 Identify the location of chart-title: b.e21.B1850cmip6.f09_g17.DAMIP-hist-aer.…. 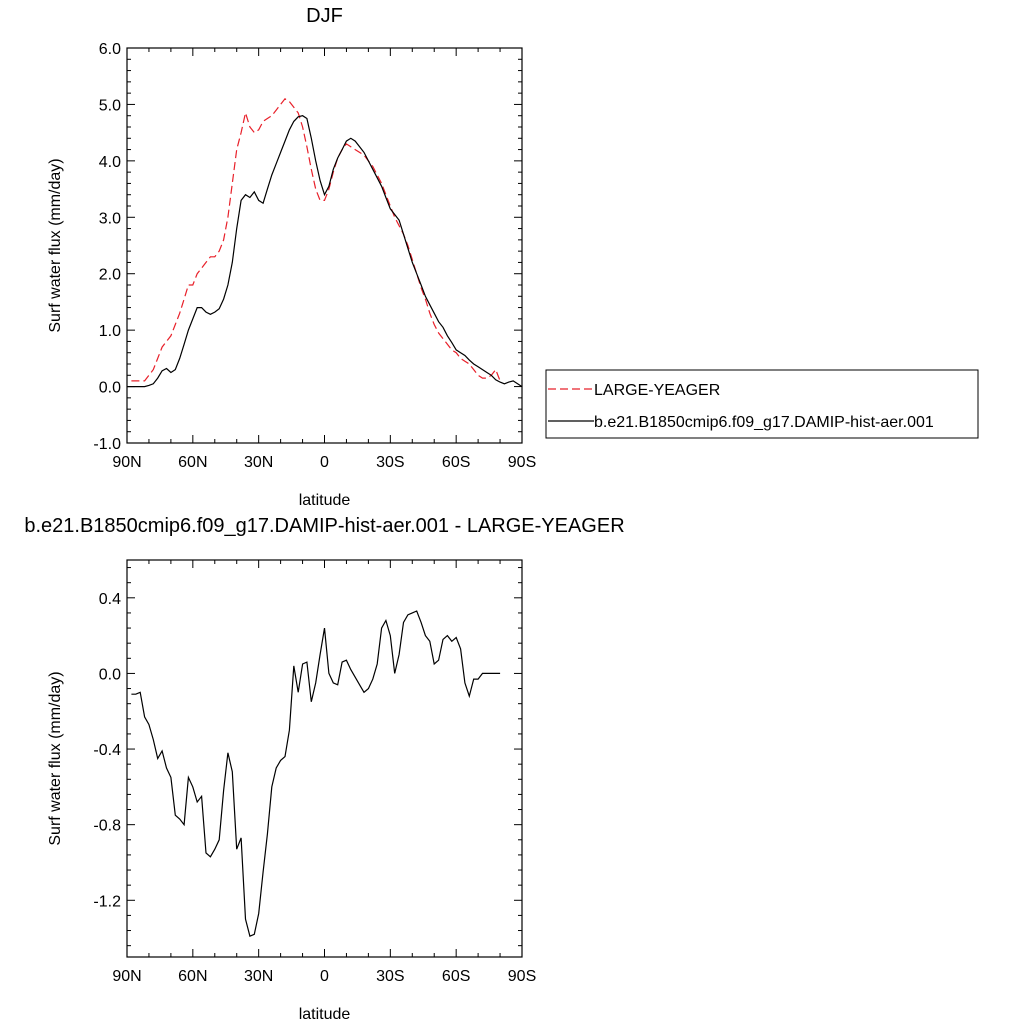
(324, 526).